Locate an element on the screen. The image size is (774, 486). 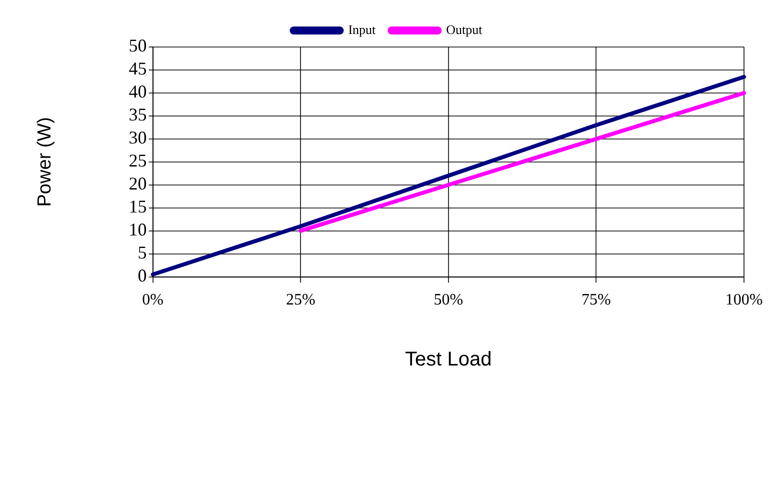
y-tick-label: 15 is located at coordinates (137, 206).